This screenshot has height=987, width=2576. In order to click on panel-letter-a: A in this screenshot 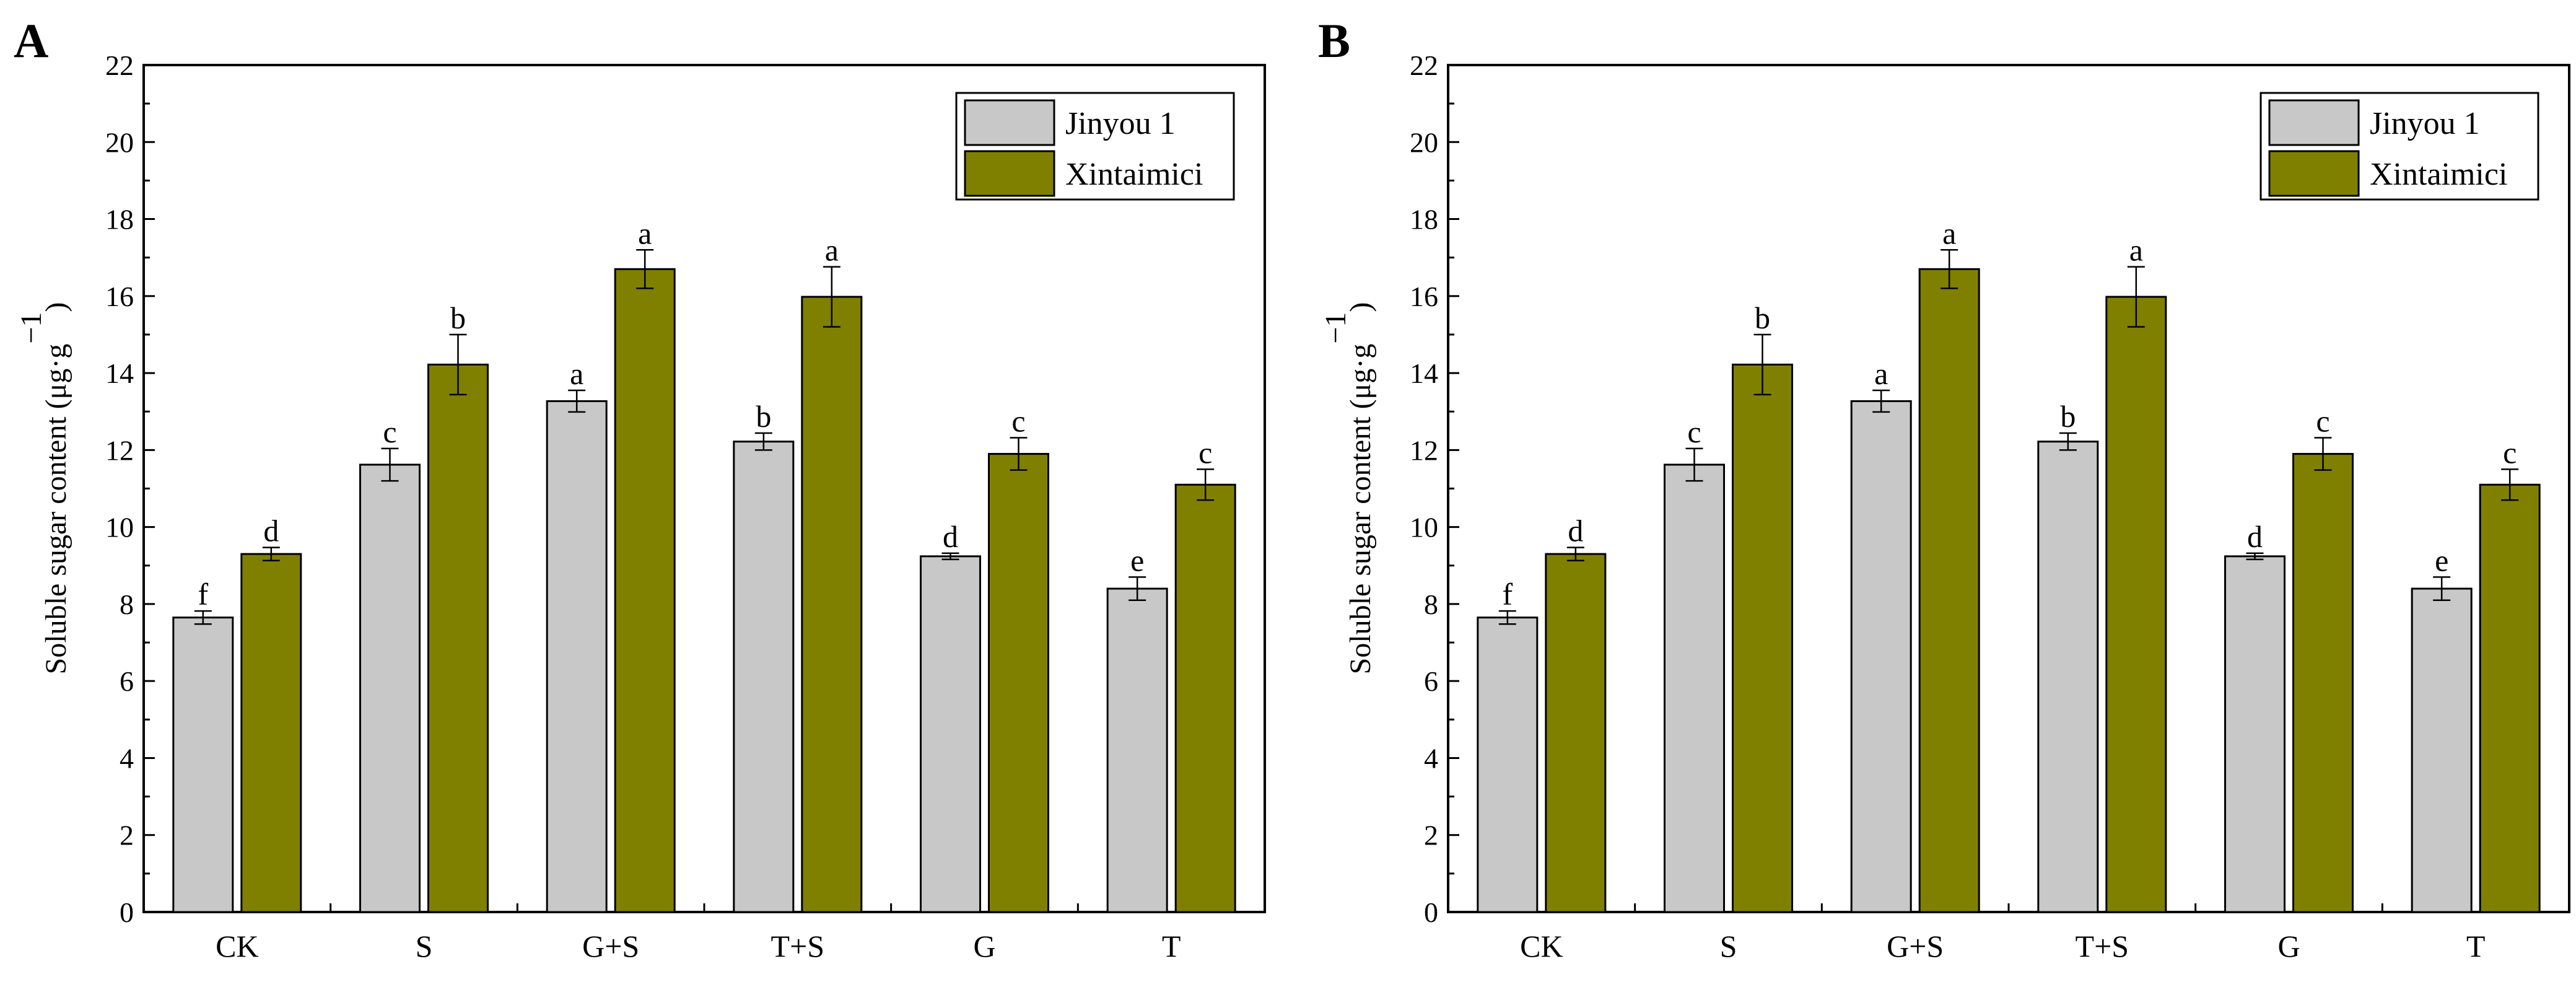, I will do `click(31, 41)`.